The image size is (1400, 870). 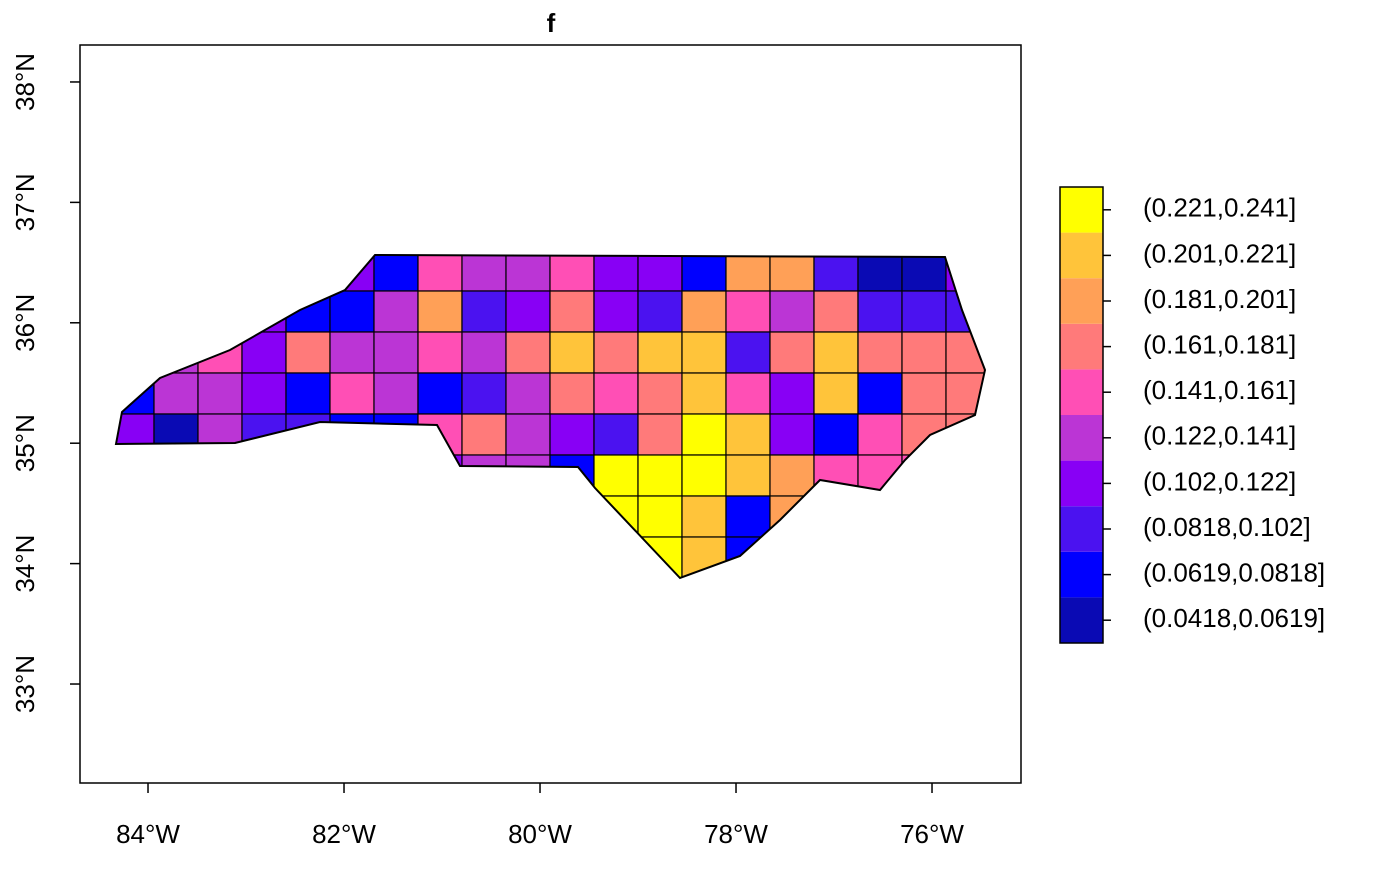 What do you see at coordinates (1219, 253) in the screenshot?
I see `legend-label: (0.201,0.221]` at bounding box center [1219, 253].